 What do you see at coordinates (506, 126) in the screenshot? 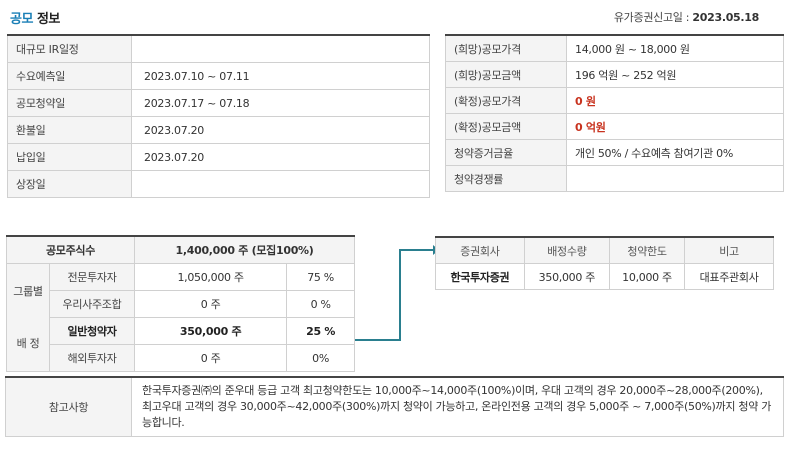
I see `pricing-label: (확정)공모금액` at bounding box center [506, 126].